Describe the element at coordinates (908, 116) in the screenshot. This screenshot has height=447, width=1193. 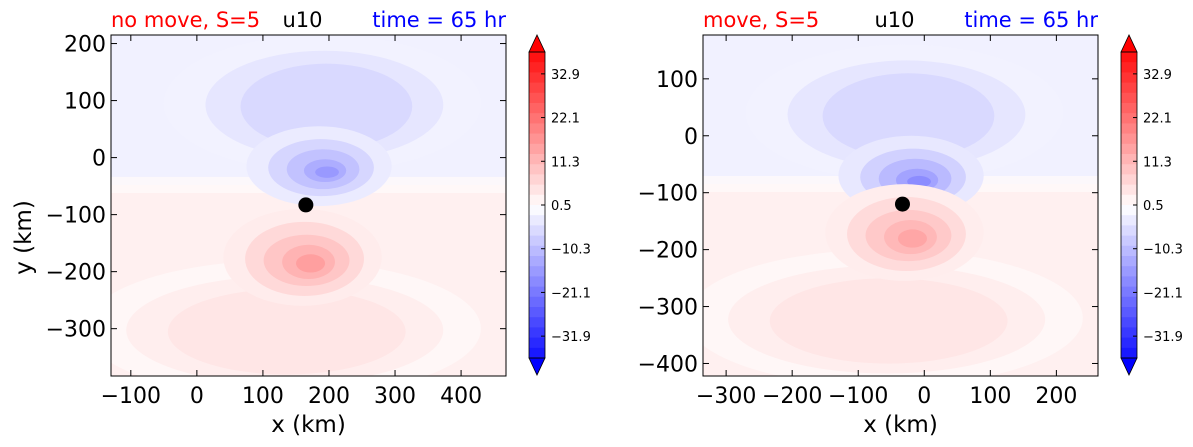
I see `easterly-band-contour` at that location.